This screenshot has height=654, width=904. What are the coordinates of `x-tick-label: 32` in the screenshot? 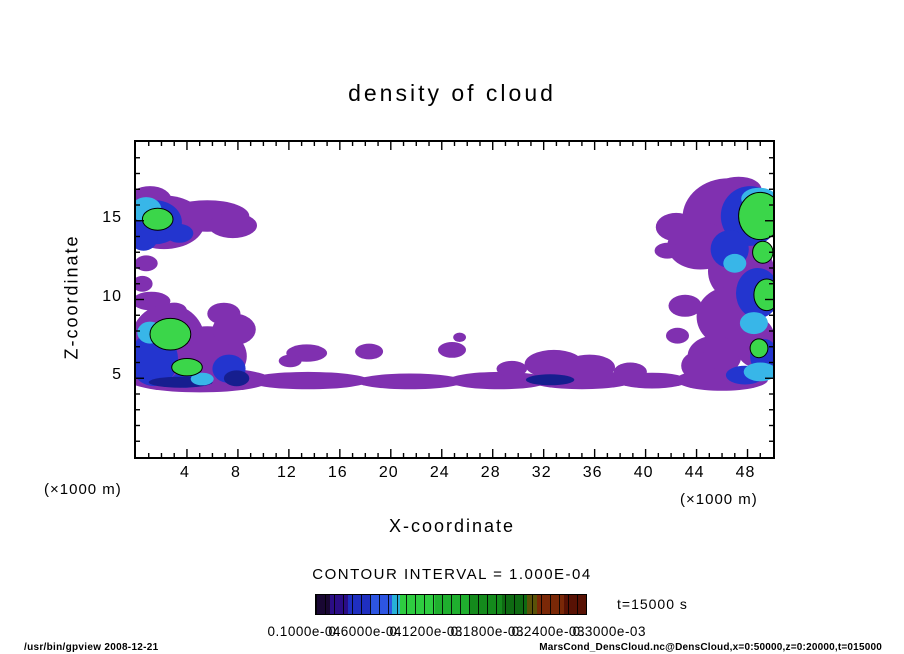 It's located at (541, 472).